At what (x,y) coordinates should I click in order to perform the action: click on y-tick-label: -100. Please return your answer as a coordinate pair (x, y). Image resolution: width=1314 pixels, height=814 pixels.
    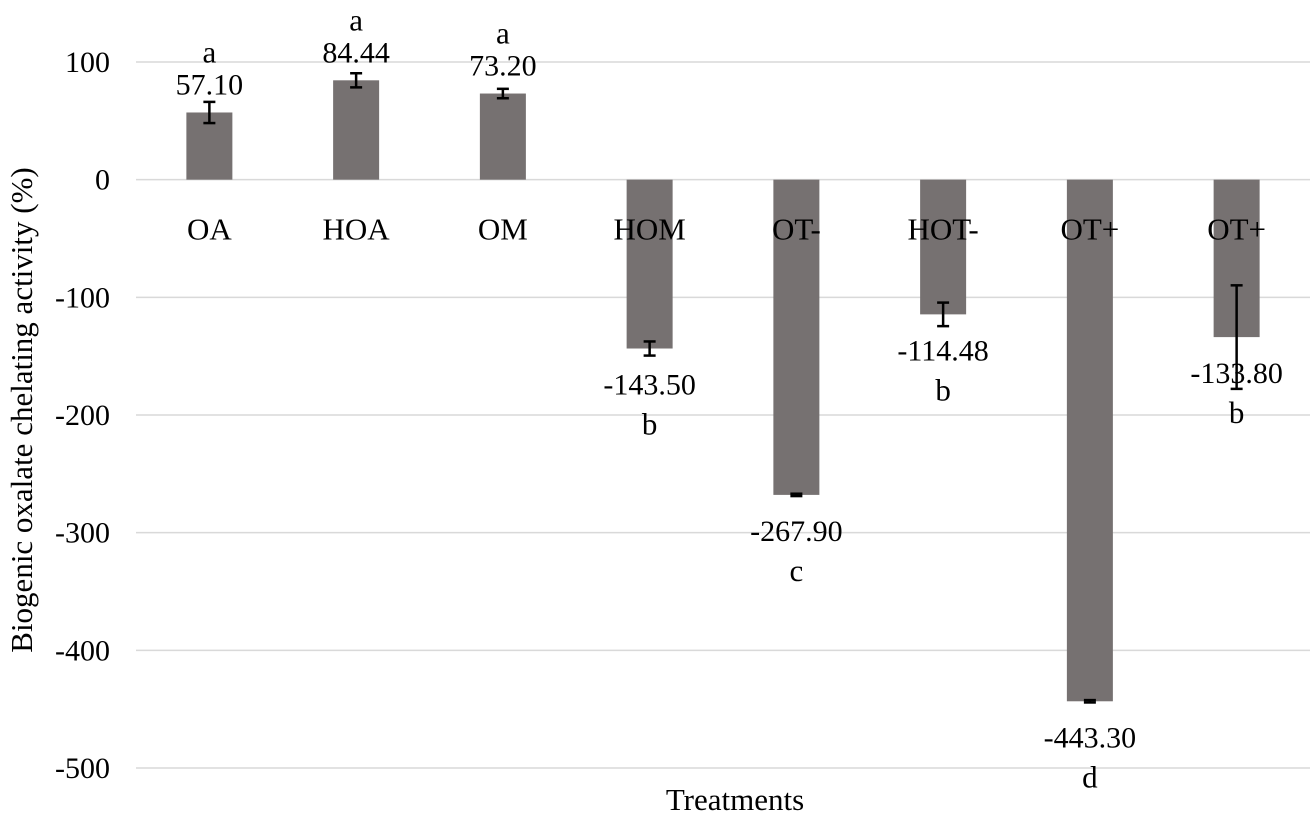
    Looking at the image, I should click on (82, 297).